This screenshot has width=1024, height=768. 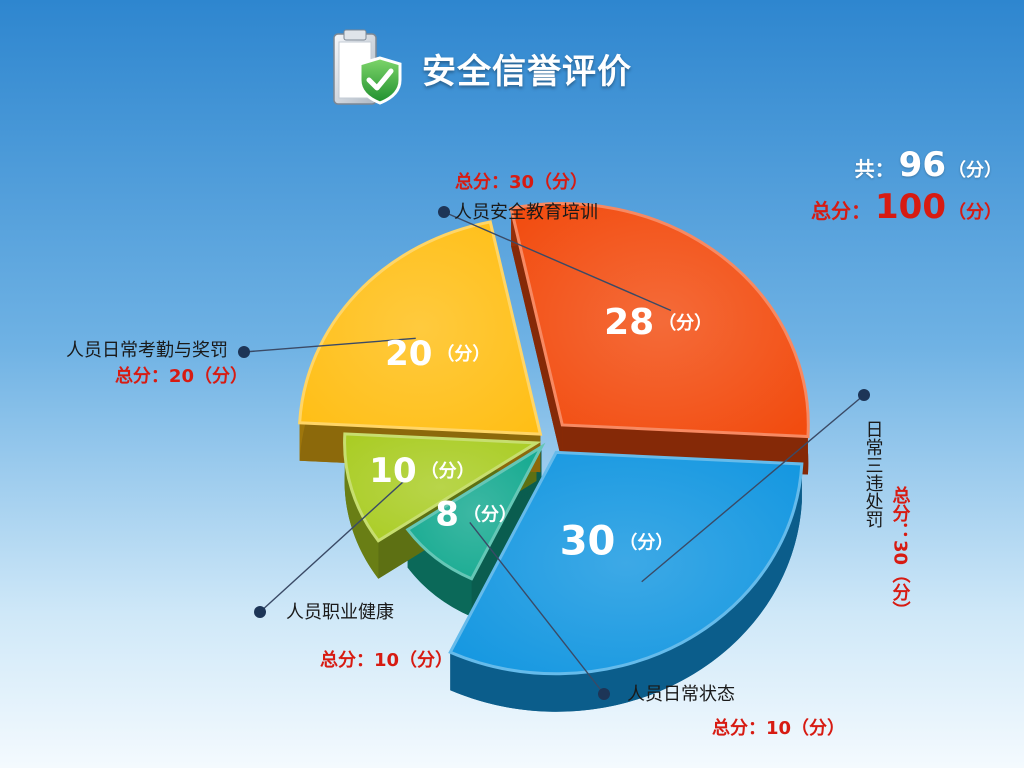 What do you see at coordinates (975, 212) in the screenshot?
I see `full-score-unit: （分）` at bounding box center [975, 212].